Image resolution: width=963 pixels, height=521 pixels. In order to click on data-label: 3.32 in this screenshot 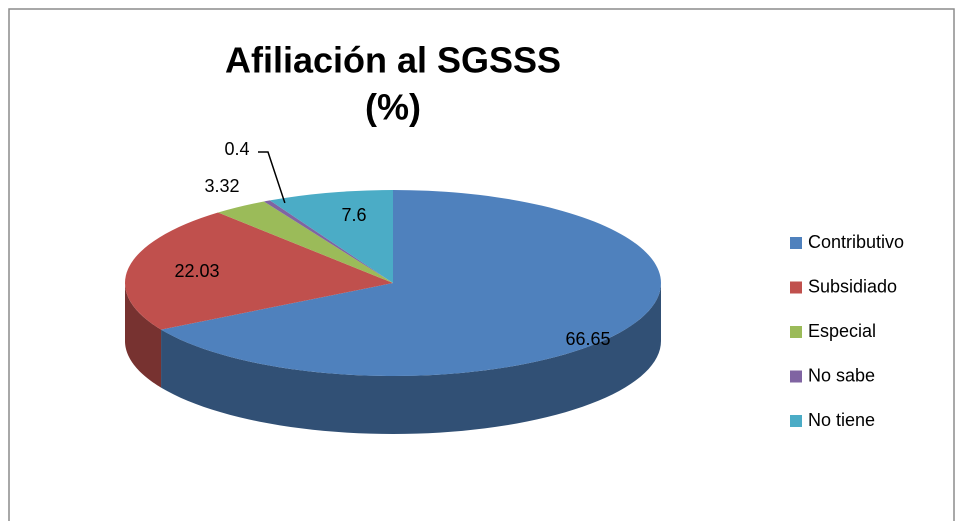, I will do `click(221, 186)`.